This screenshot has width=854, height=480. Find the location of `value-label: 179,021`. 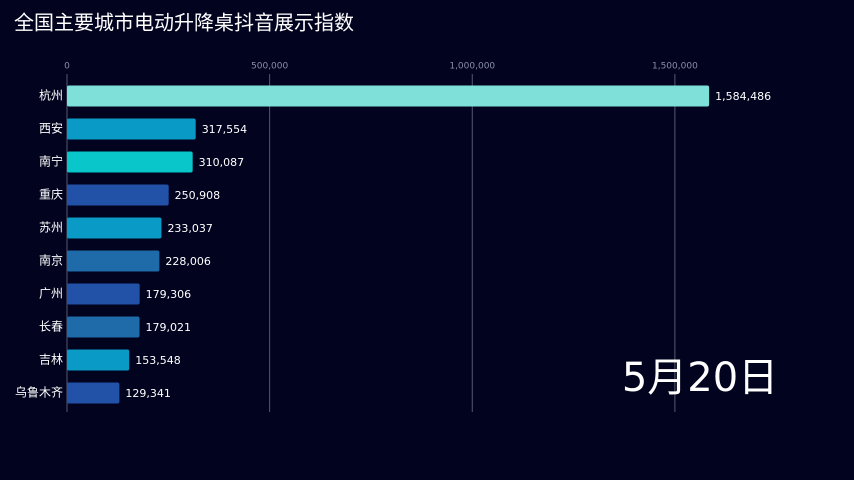

value-label: 179,021 is located at coordinates (169, 327).